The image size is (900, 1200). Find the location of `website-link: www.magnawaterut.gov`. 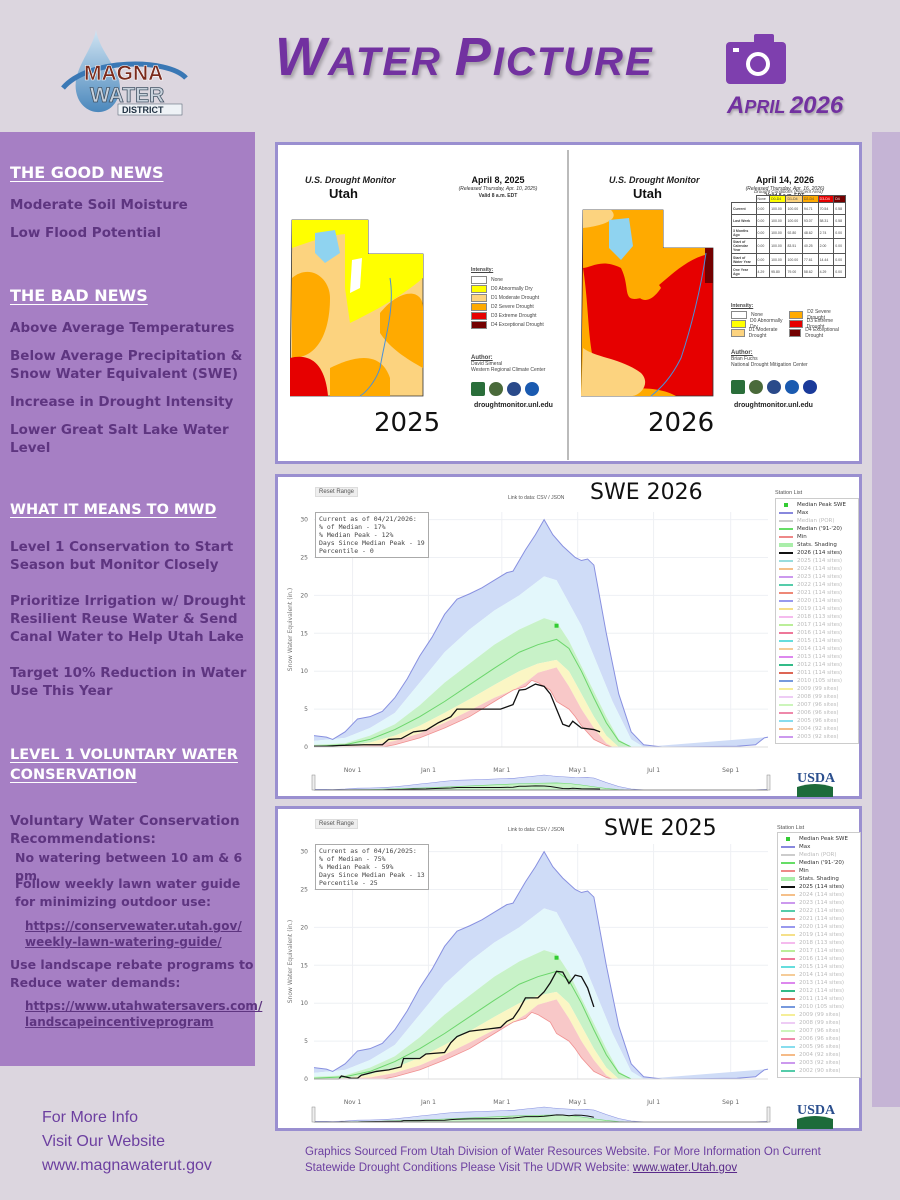

website-link: www.magnawaterut.gov is located at coordinates (127, 1165).